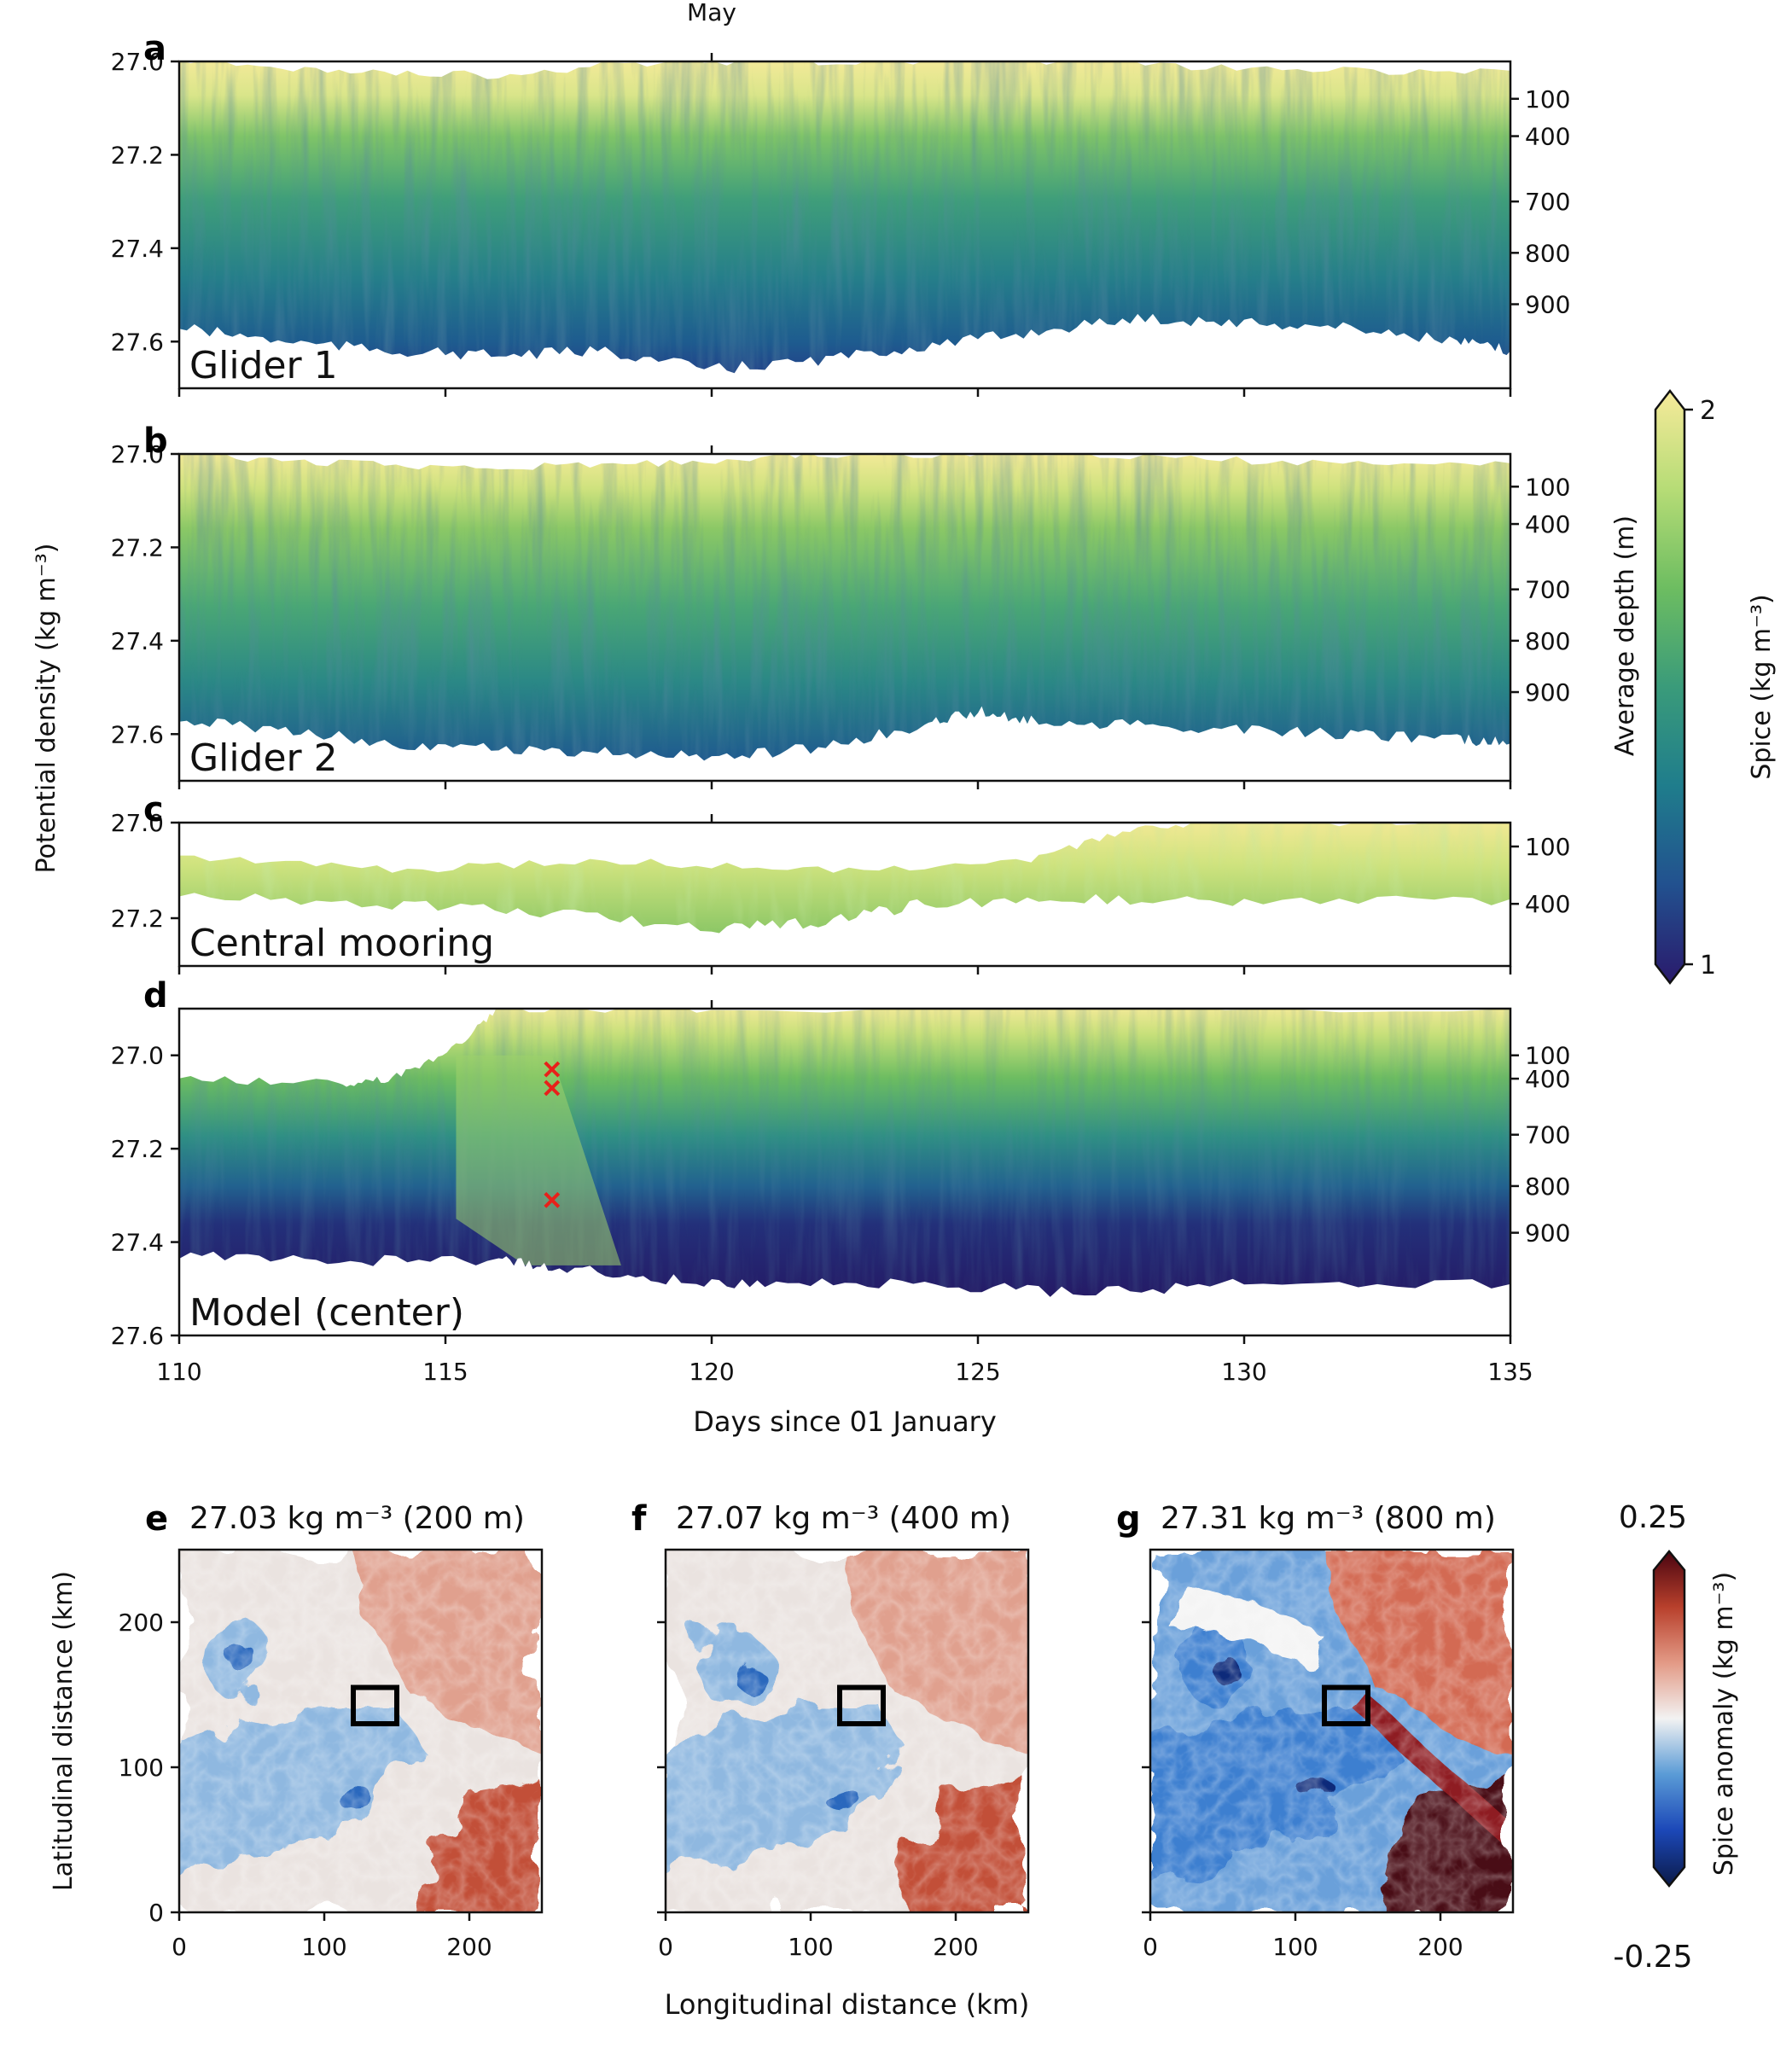 Image resolution: width=1792 pixels, height=2048 pixels. Describe the element at coordinates (845, 1421) in the screenshot. I see `x-axis-label: Days since 01 January` at that location.